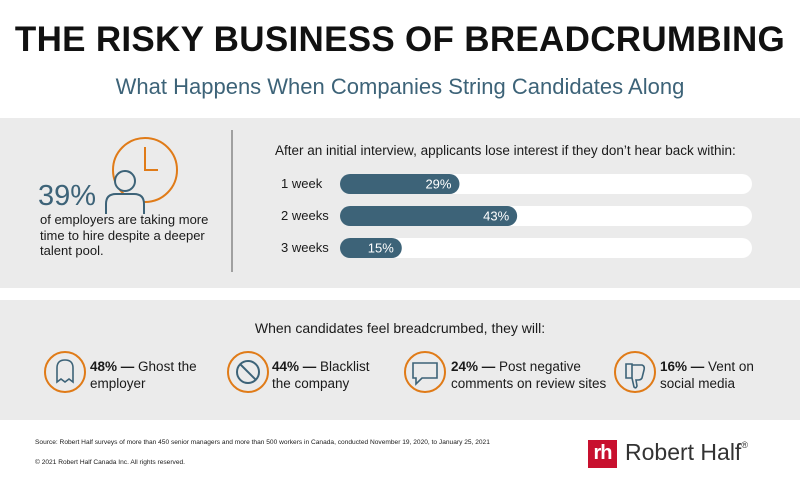  Describe the element at coordinates (438, 184) in the screenshot. I see `bar-label: 29%` at that location.